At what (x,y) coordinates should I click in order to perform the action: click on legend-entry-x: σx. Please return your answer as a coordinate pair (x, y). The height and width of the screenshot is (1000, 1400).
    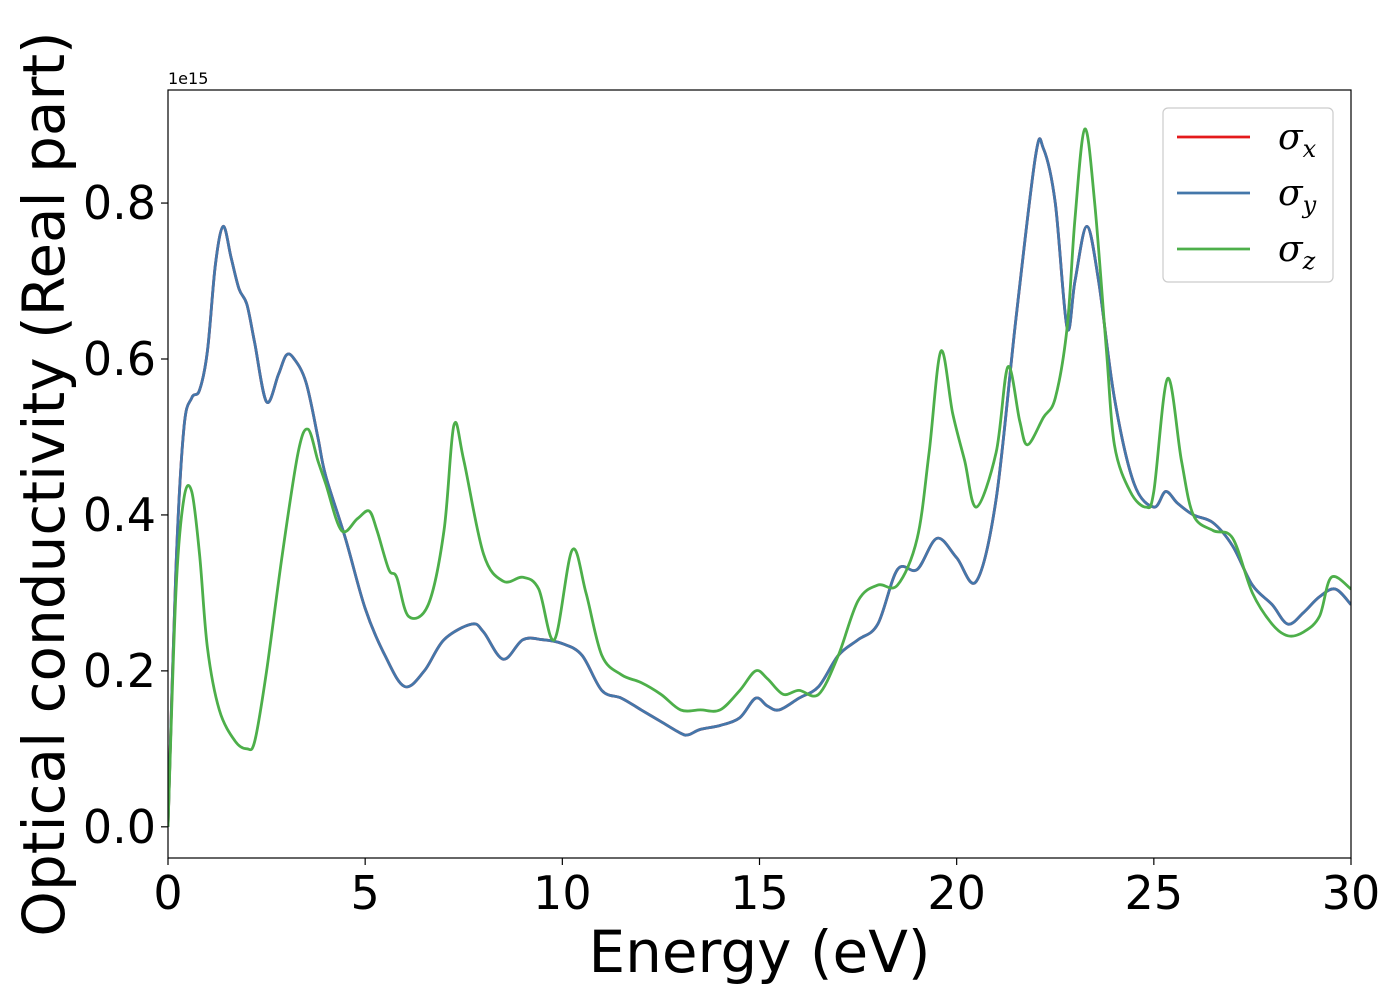
    Looking at the image, I should click on (1297, 140).